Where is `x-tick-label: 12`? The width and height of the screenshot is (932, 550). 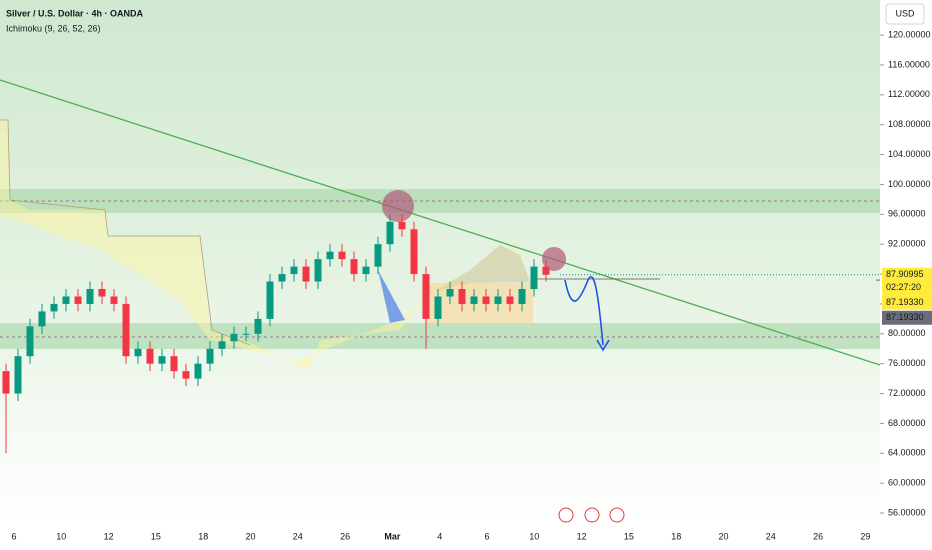
x-tick-label: 12 is located at coordinates (109, 536).